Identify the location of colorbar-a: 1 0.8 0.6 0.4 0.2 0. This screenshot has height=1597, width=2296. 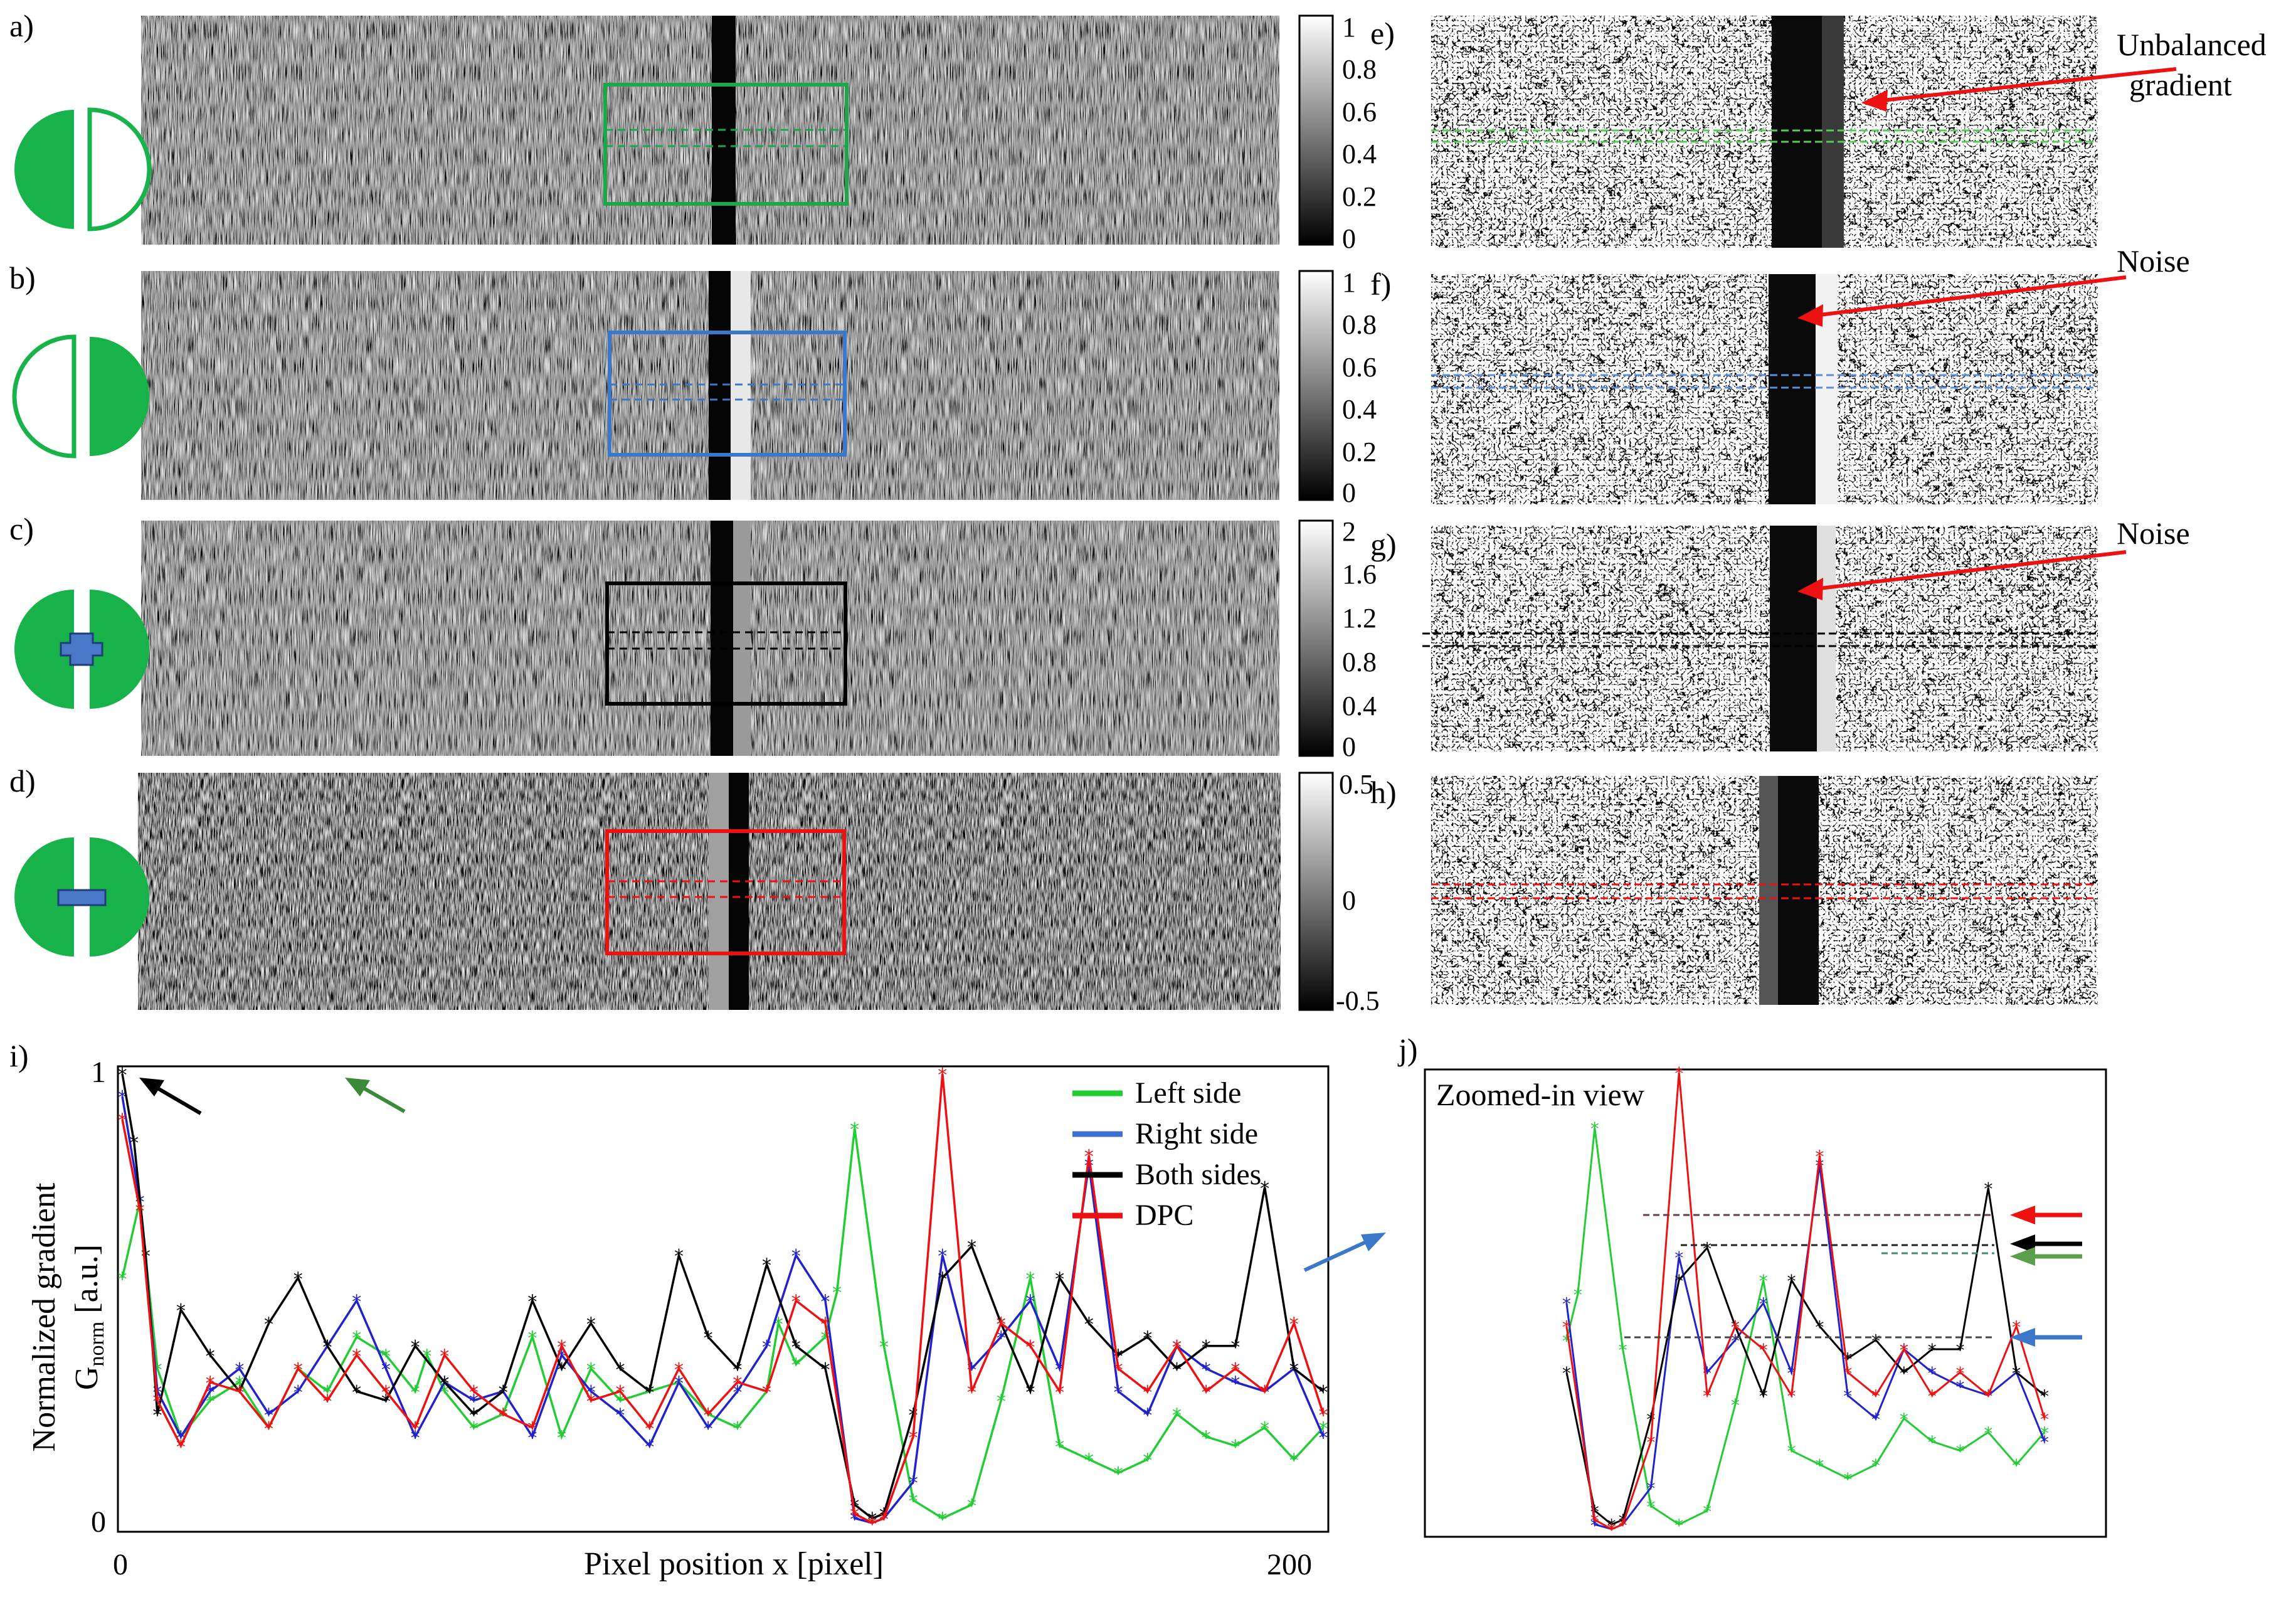
(1337, 133).